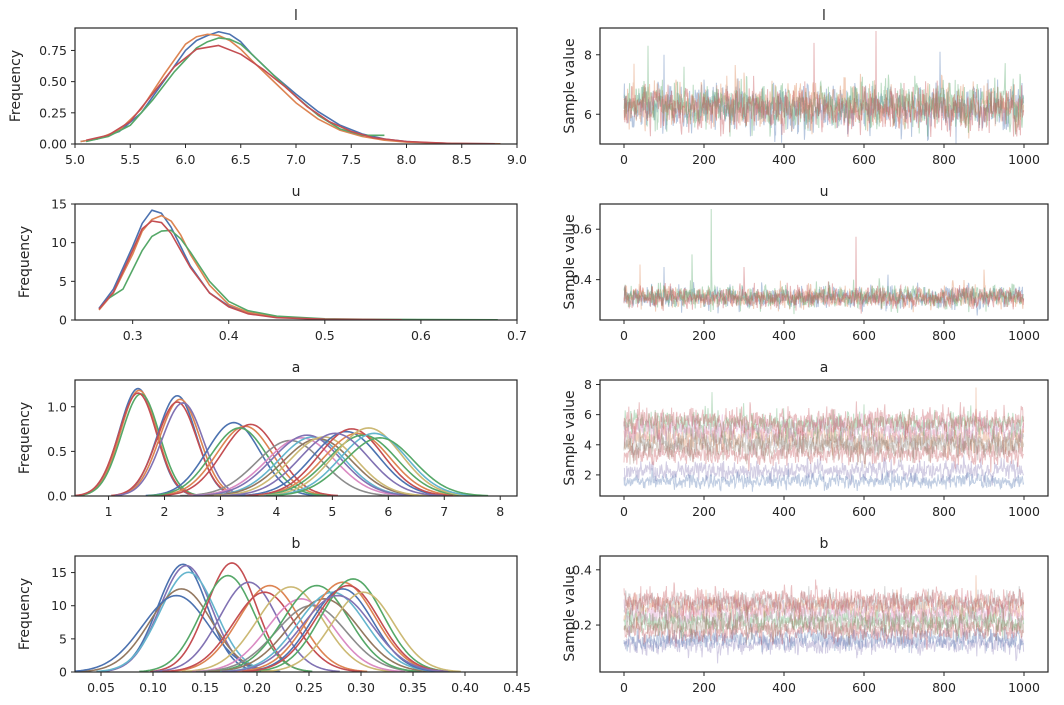 The height and width of the screenshot is (705, 1064). Describe the element at coordinates (205, 687) in the screenshot. I see `x-tick-label: 0.15` at that location.